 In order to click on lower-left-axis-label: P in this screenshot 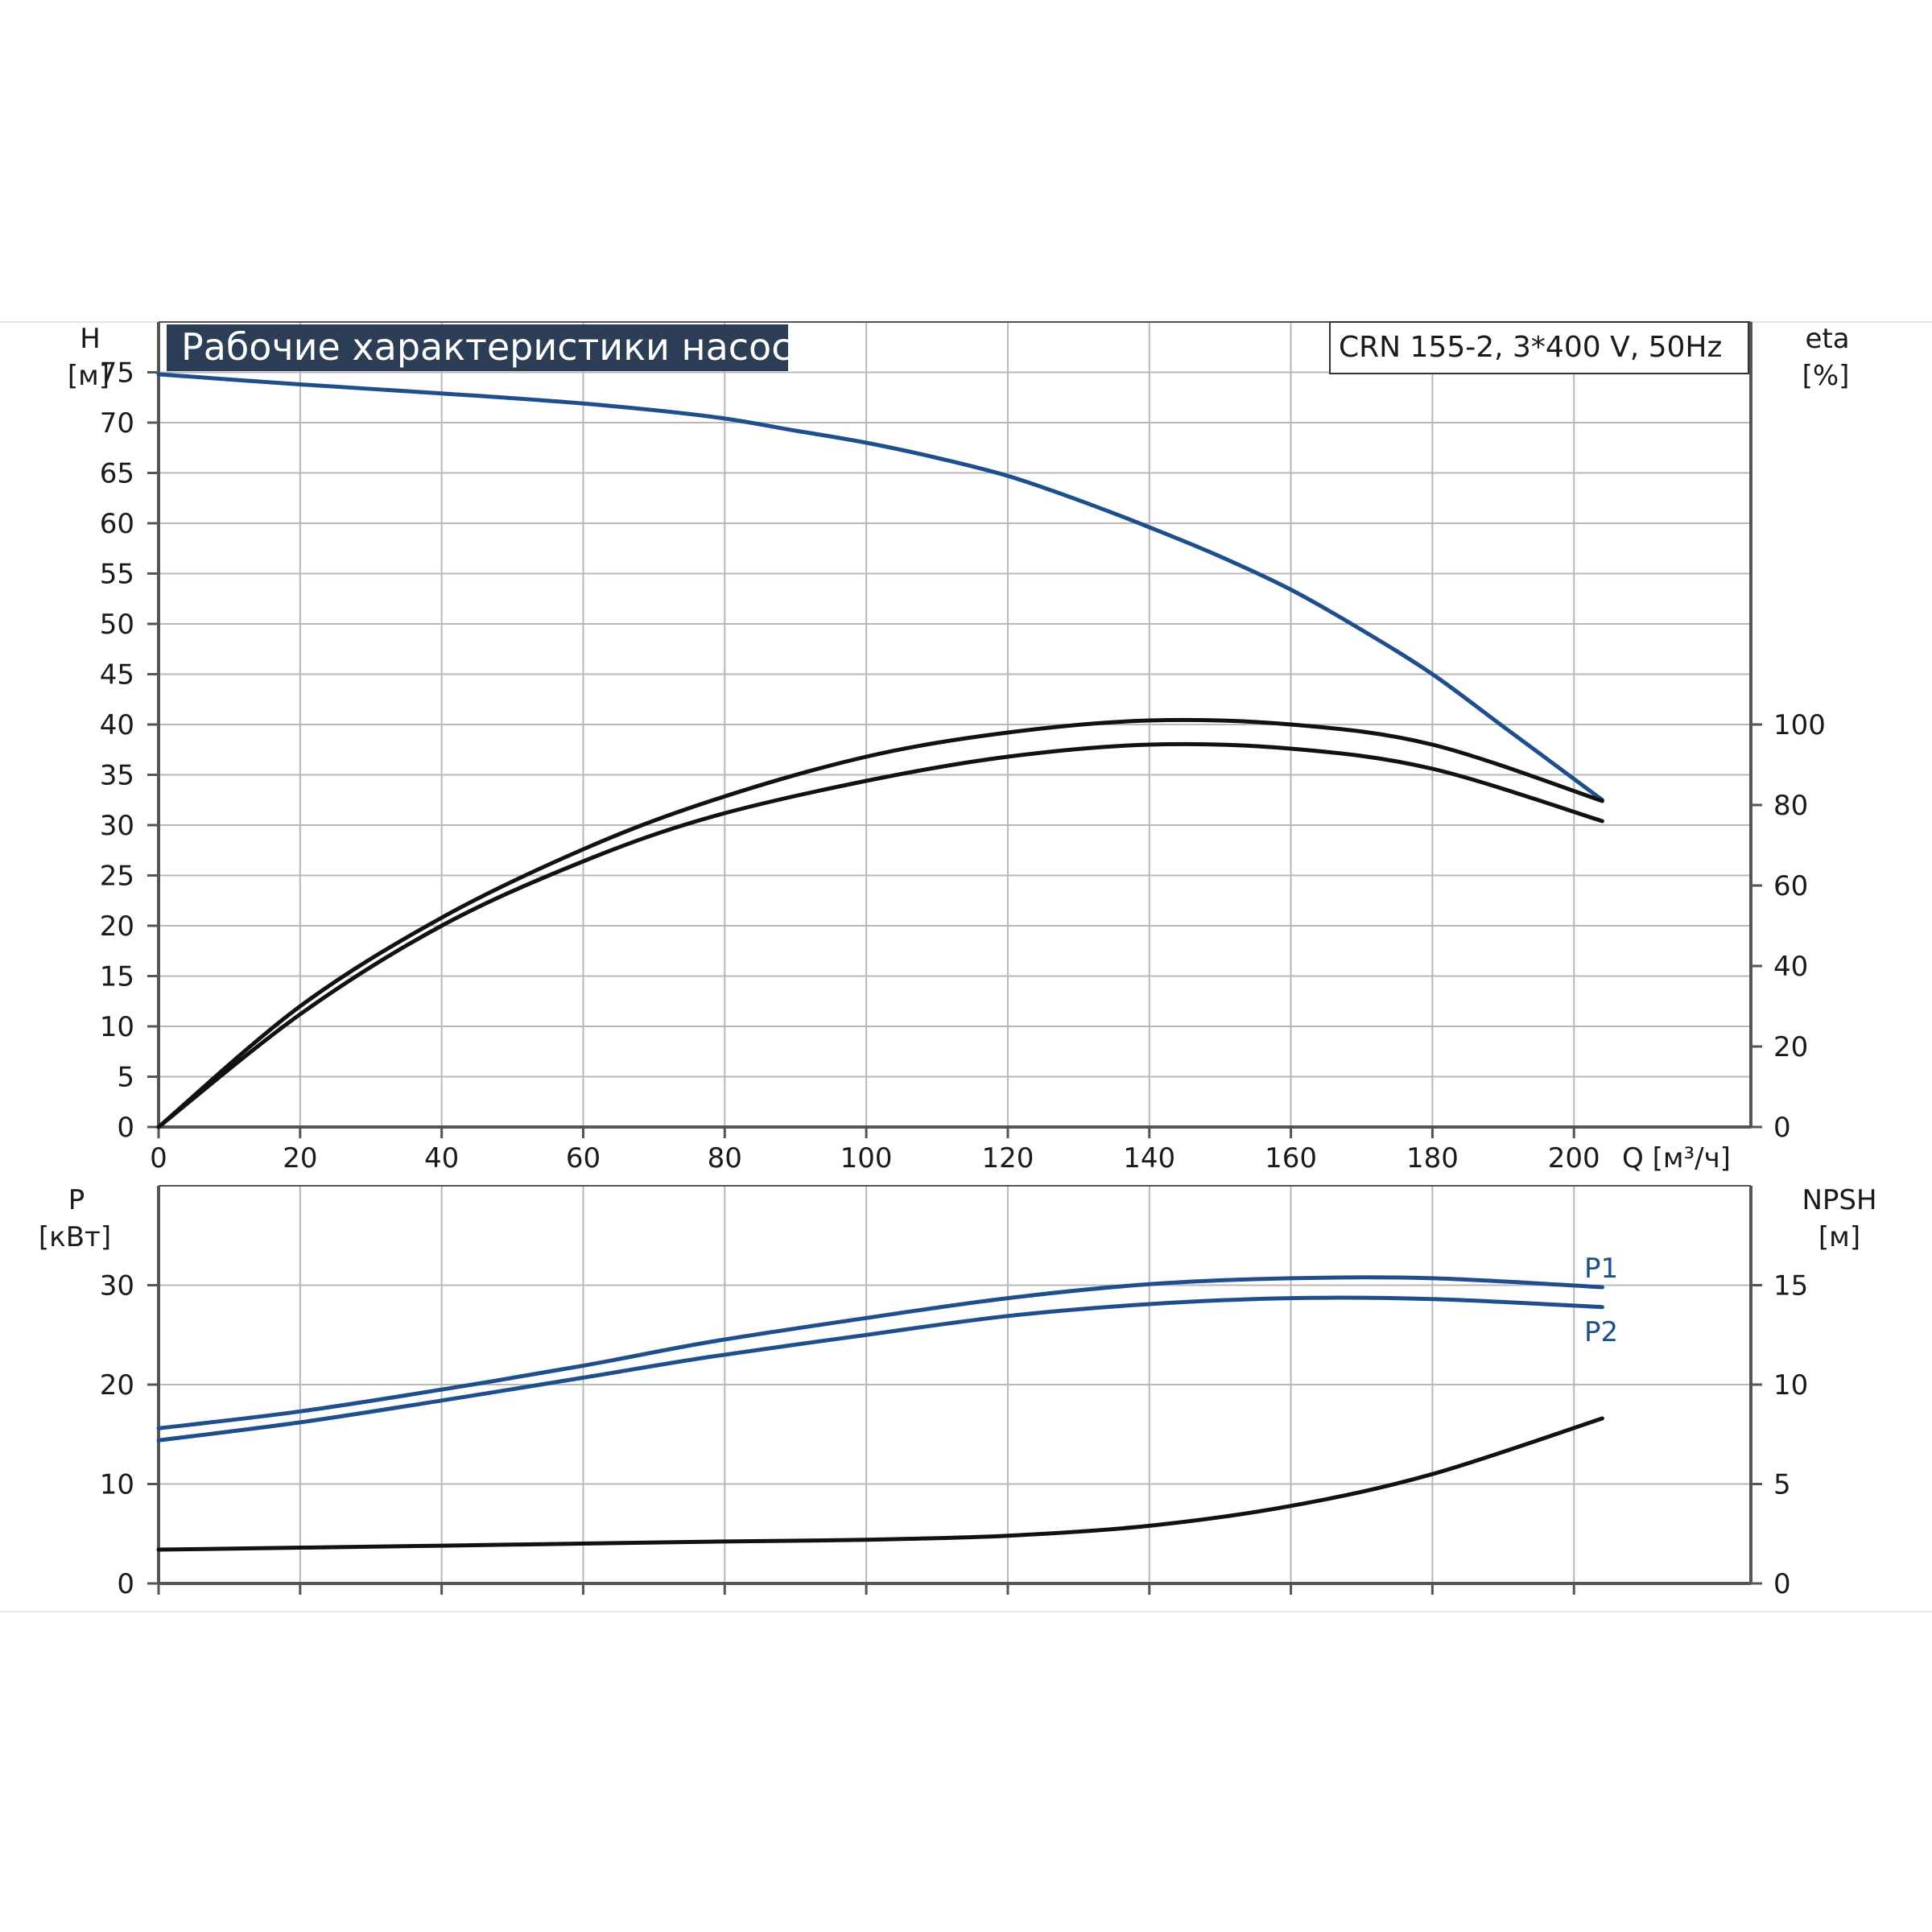, I will do `click(76, 1200)`.